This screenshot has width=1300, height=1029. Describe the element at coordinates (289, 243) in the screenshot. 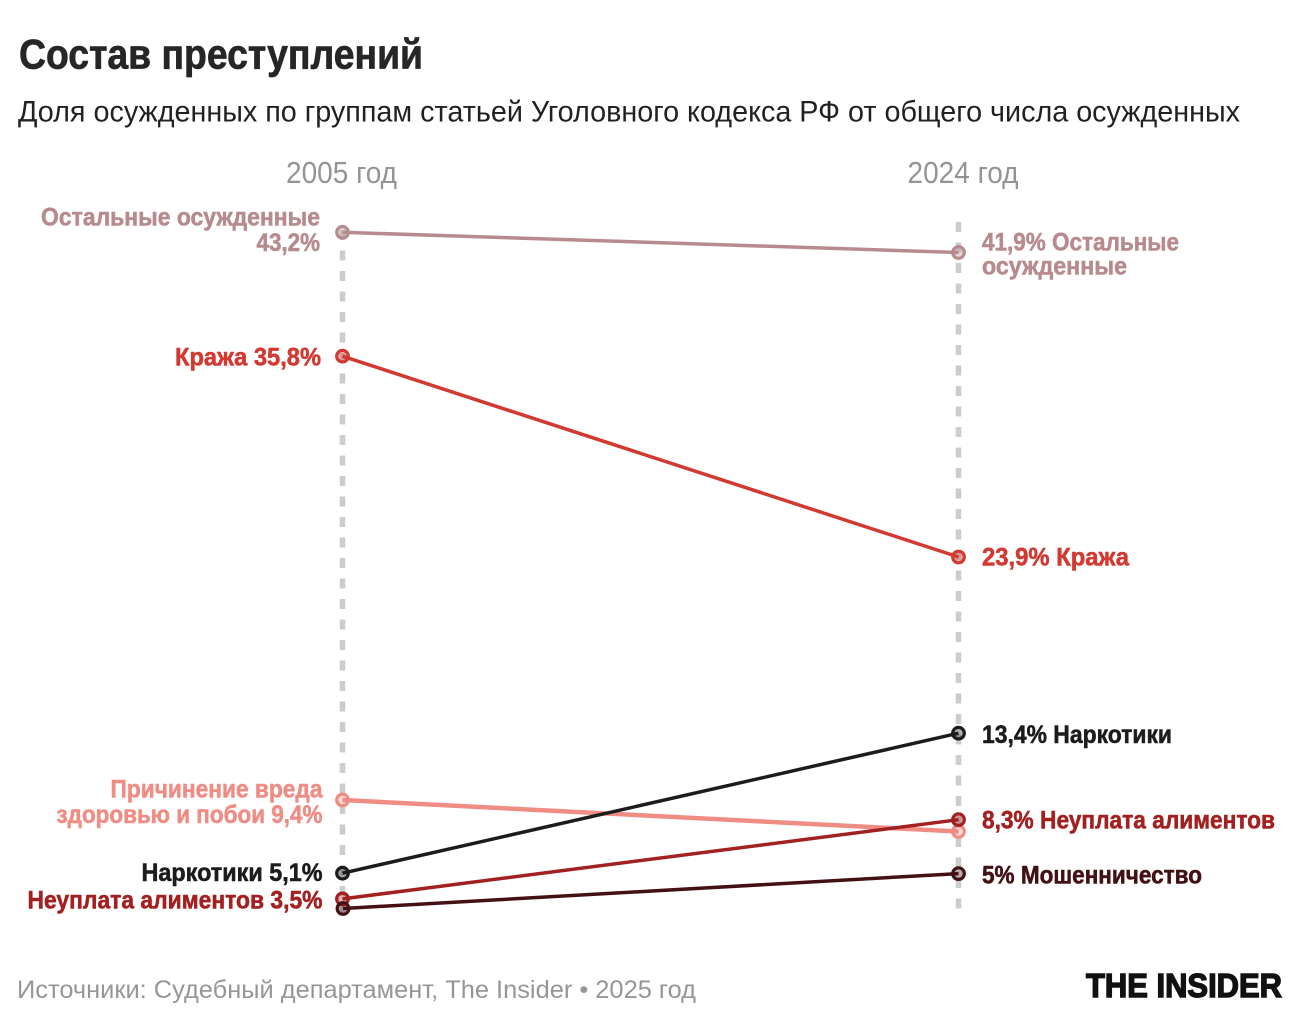

I see `svg-text: 43,2%` at that location.